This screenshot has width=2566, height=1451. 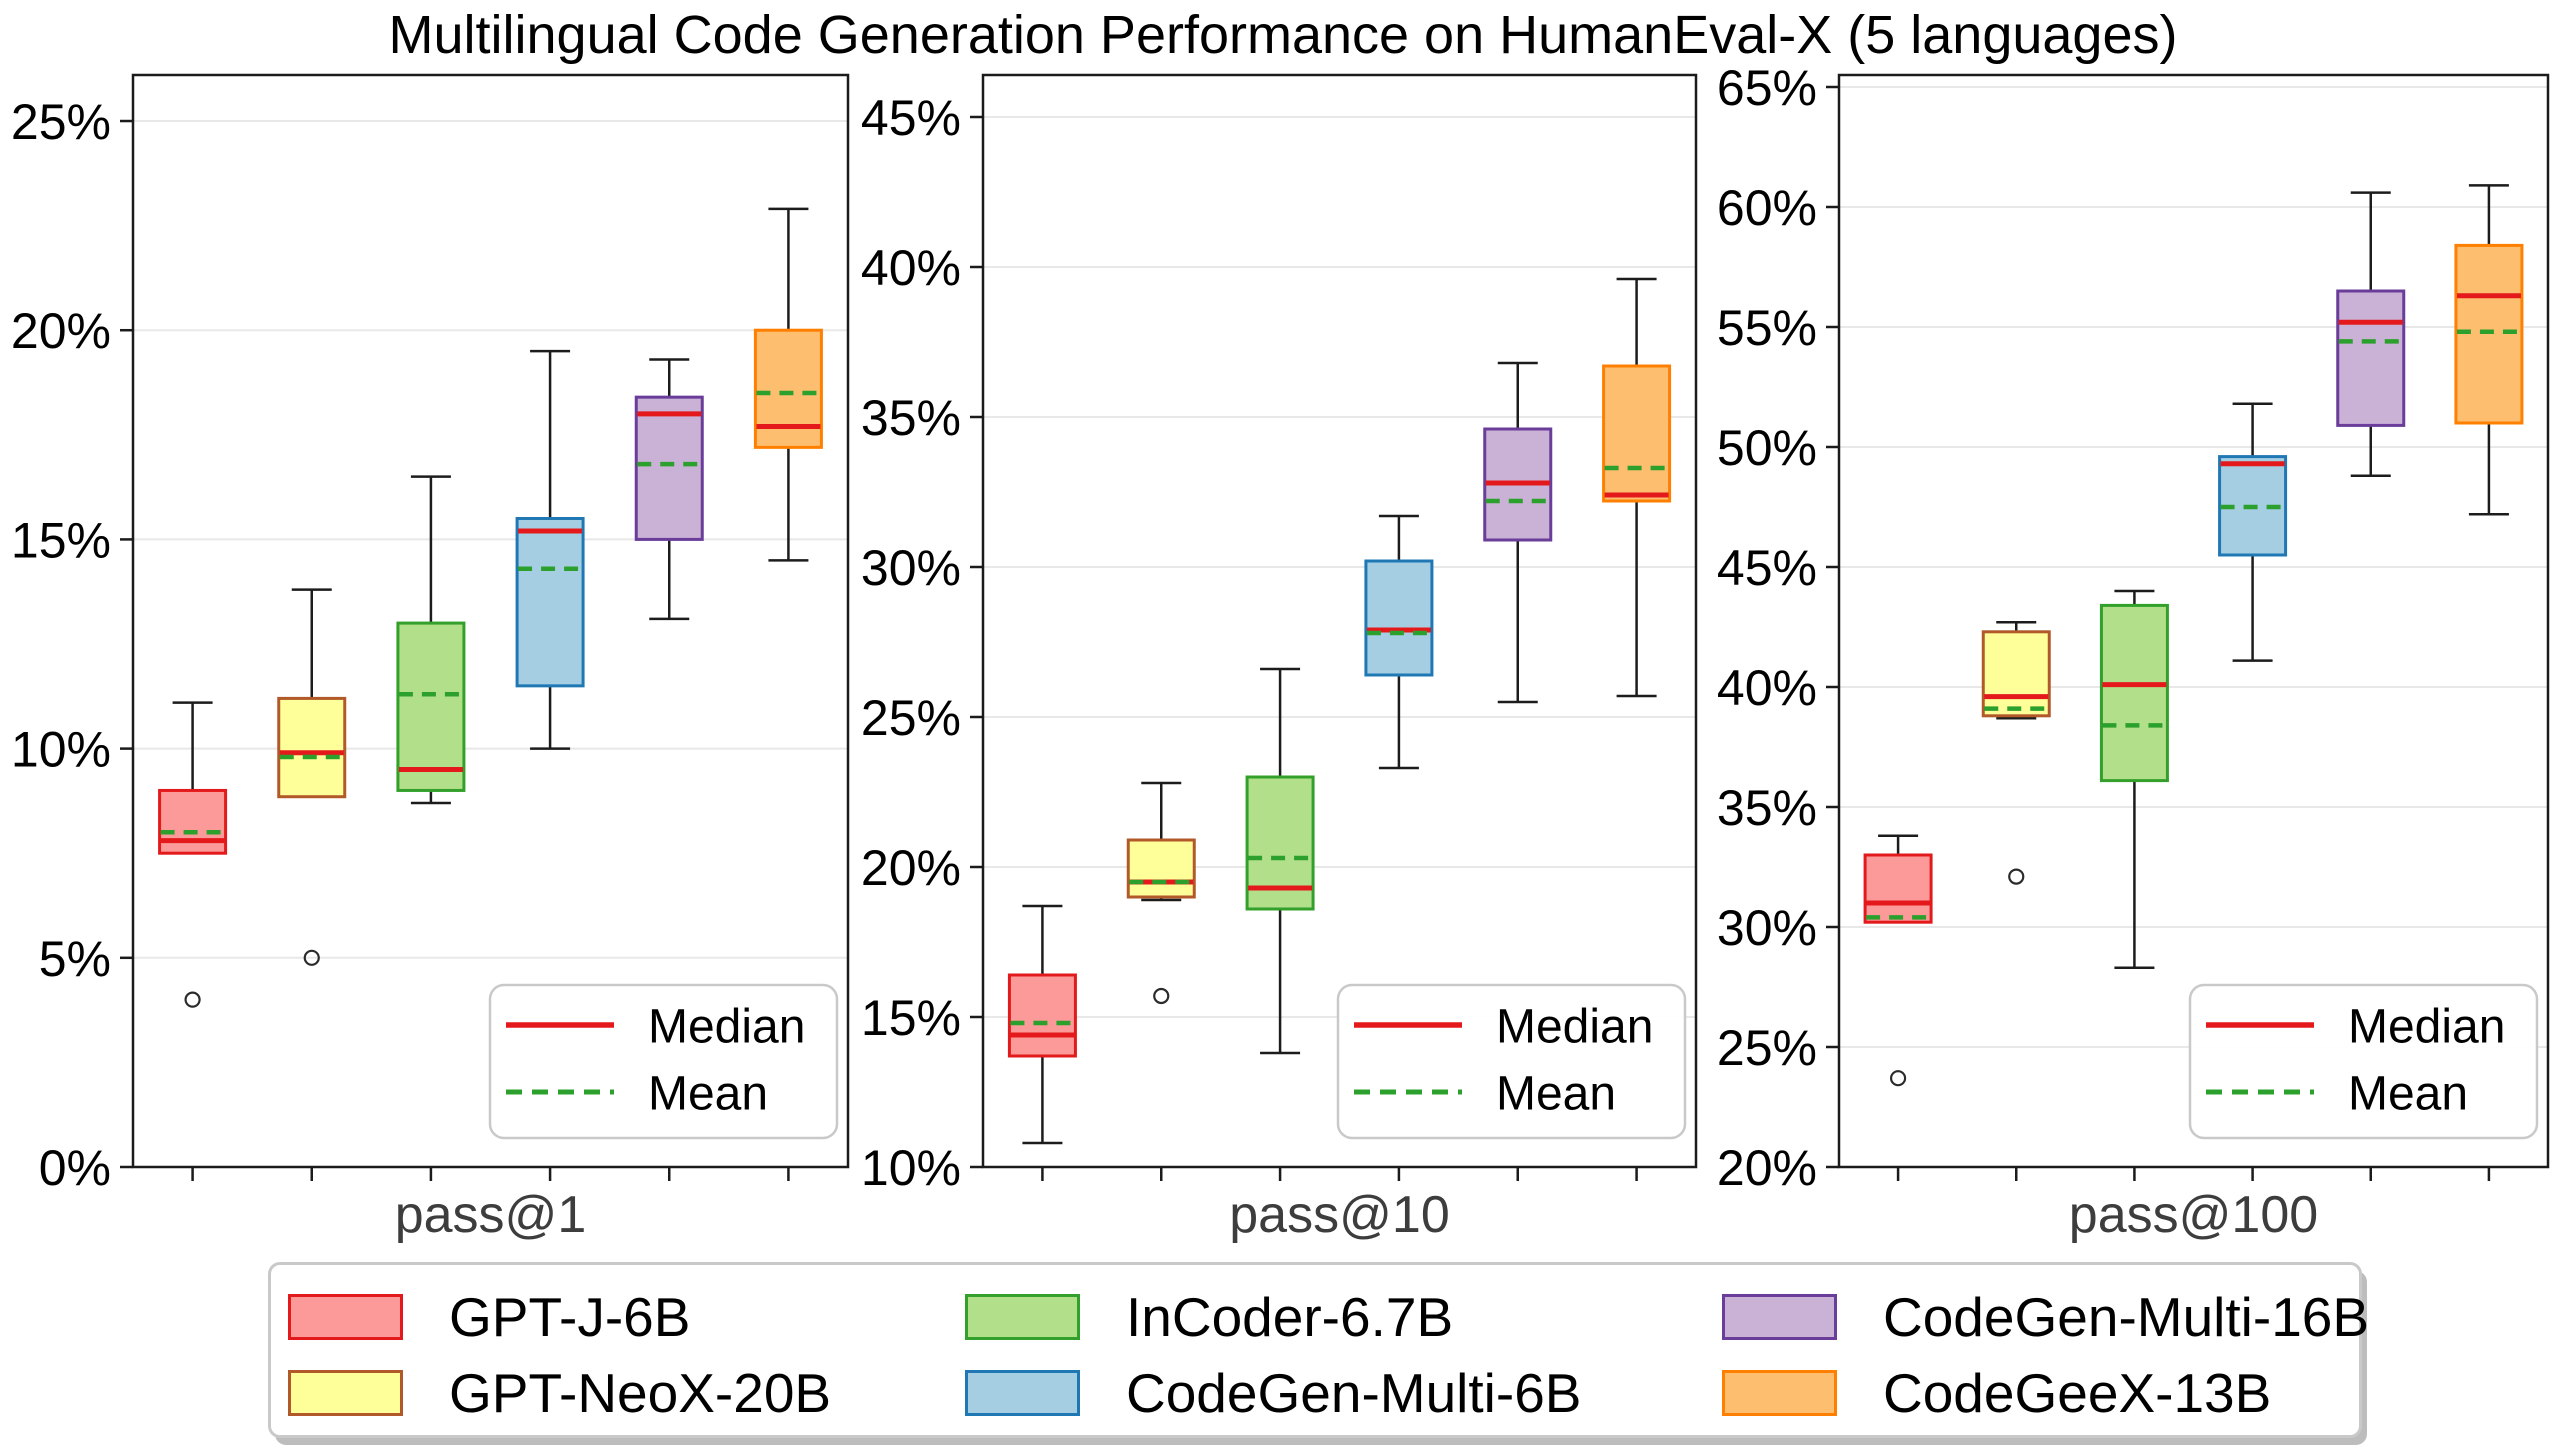 I want to click on y-tick-label: 50%, so click(x=1767, y=448).